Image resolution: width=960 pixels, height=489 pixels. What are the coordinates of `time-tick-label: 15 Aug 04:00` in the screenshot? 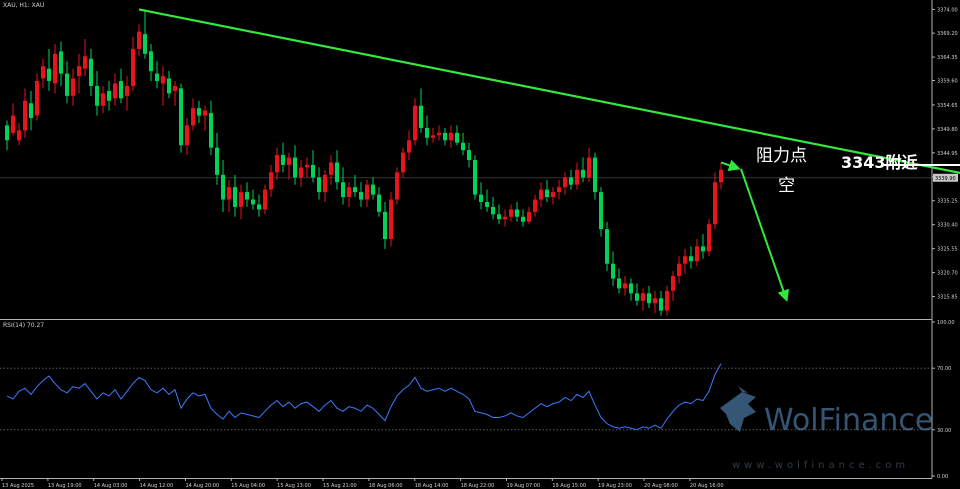 It's located at (248, 486).